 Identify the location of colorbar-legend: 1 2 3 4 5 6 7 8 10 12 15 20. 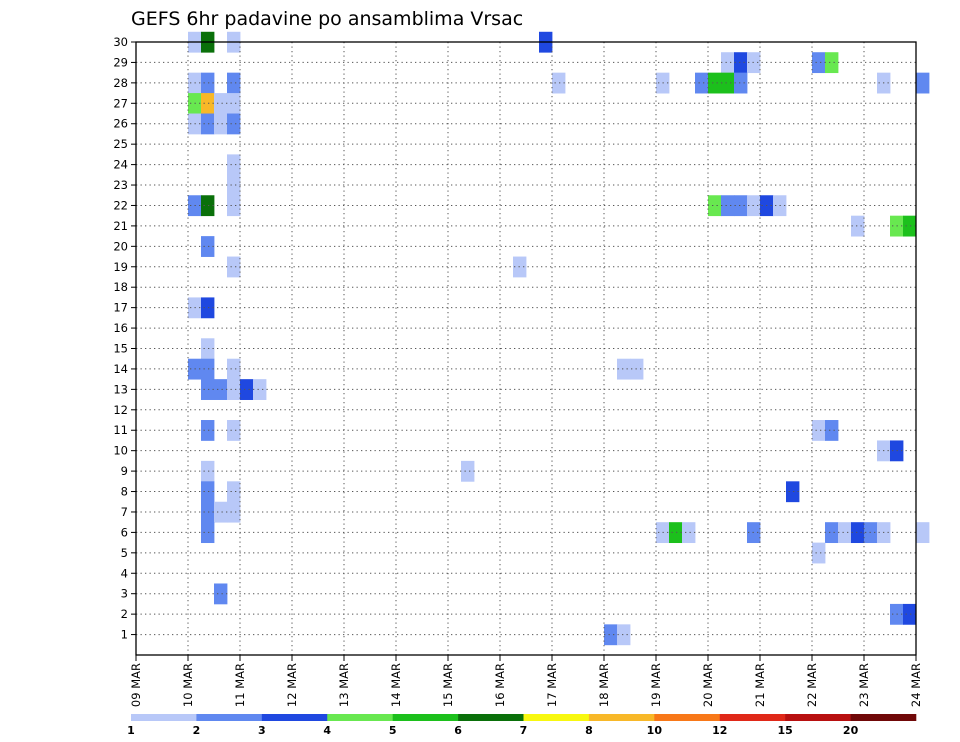
(522, 725).